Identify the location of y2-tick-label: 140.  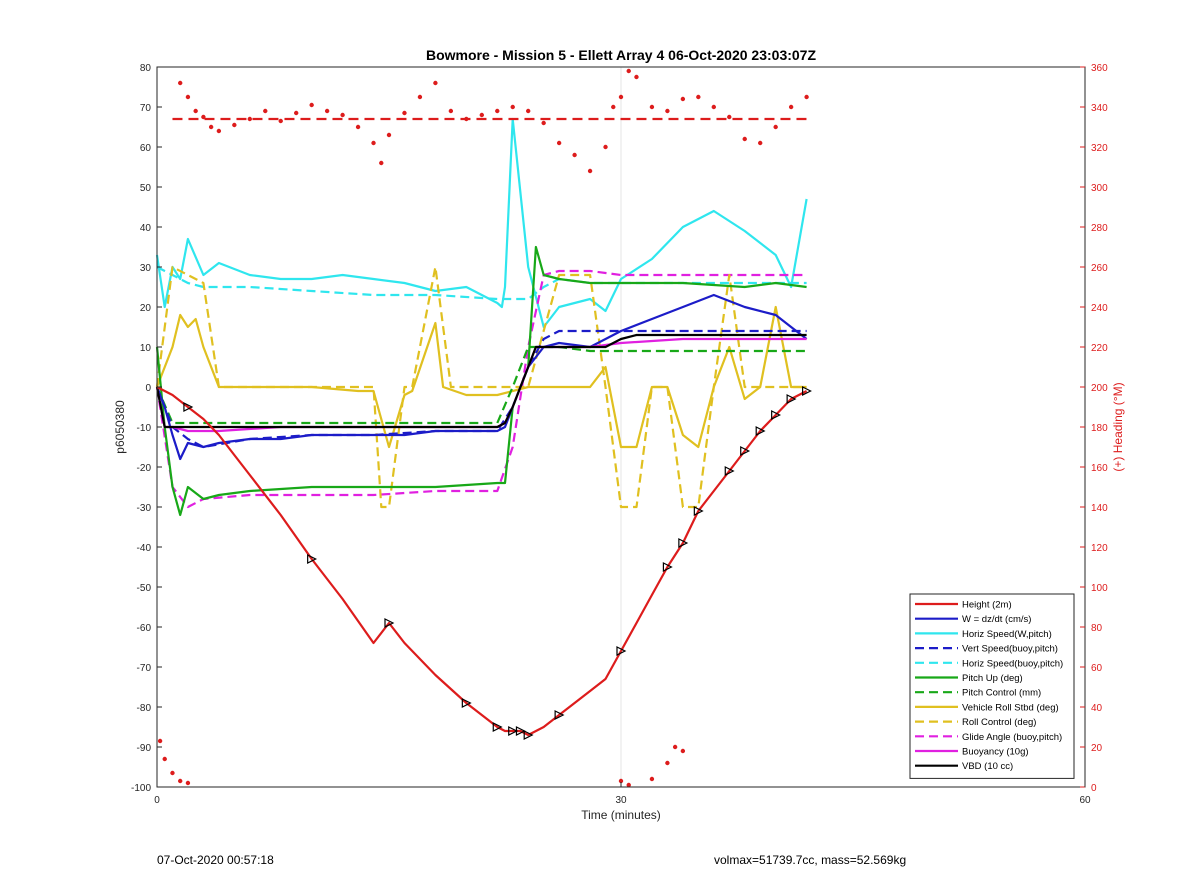
(1099, 508).